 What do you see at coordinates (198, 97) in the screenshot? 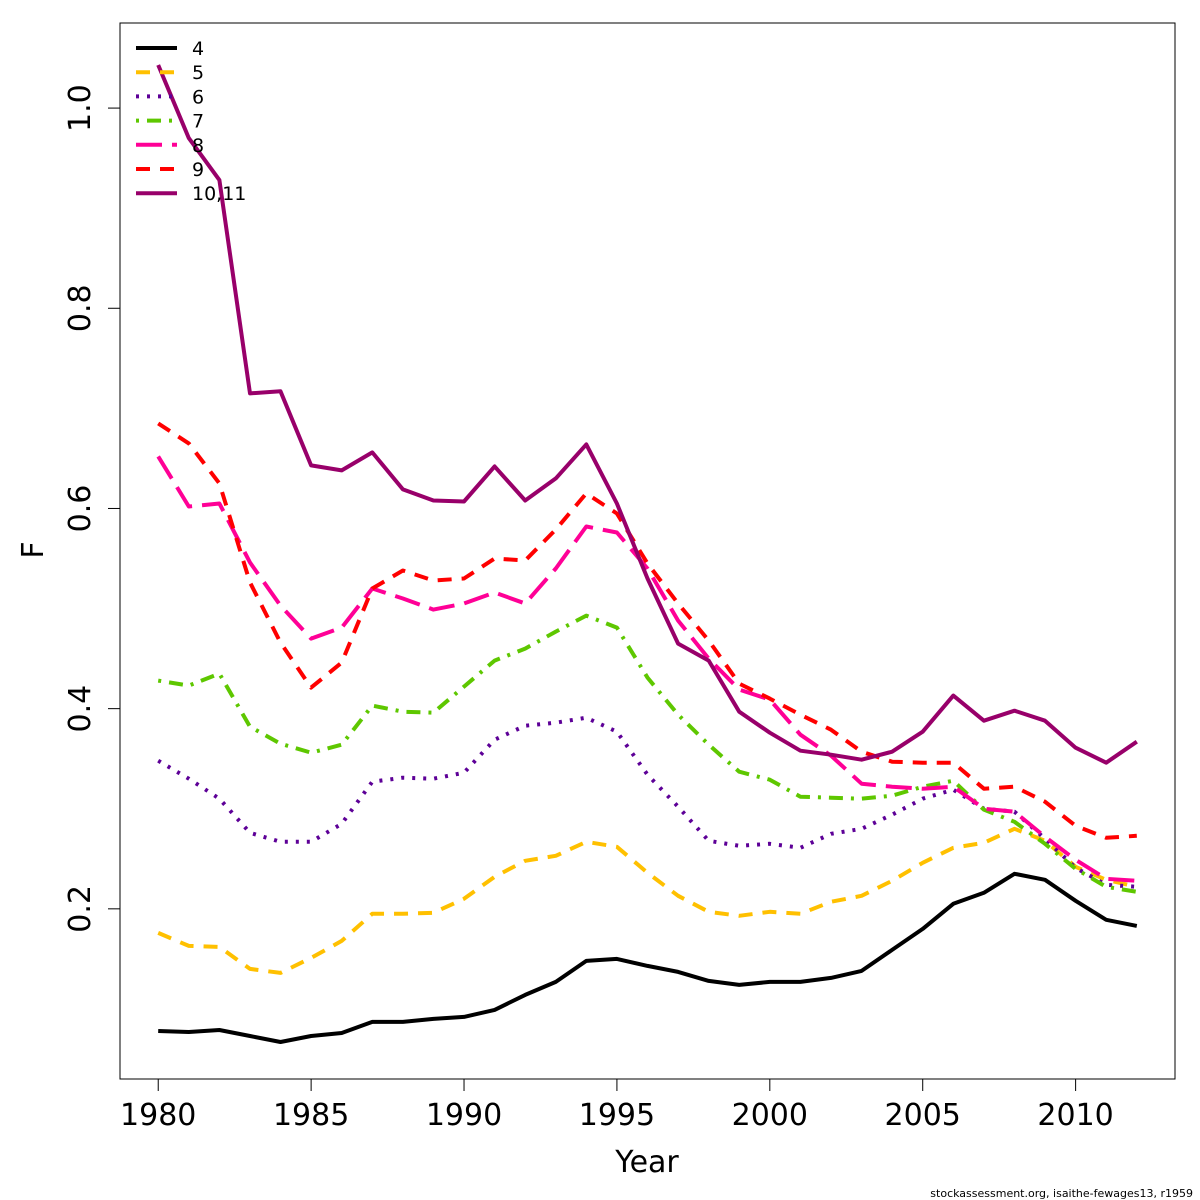
I see `legend-label: 6` at bounding box center [198, 97].